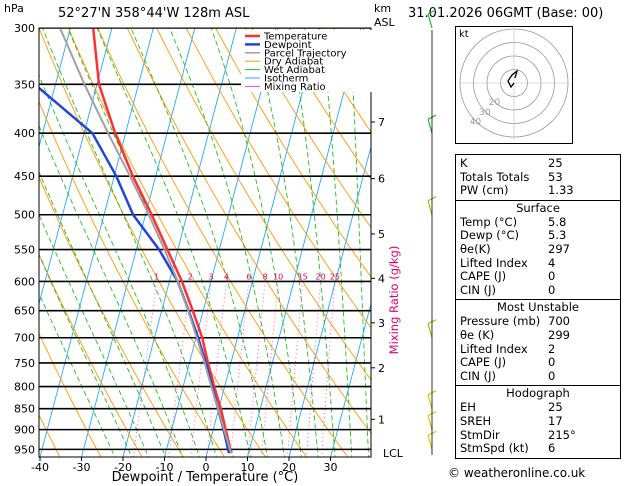  I want to click on x-tick-label: 10, so click(248, 467).